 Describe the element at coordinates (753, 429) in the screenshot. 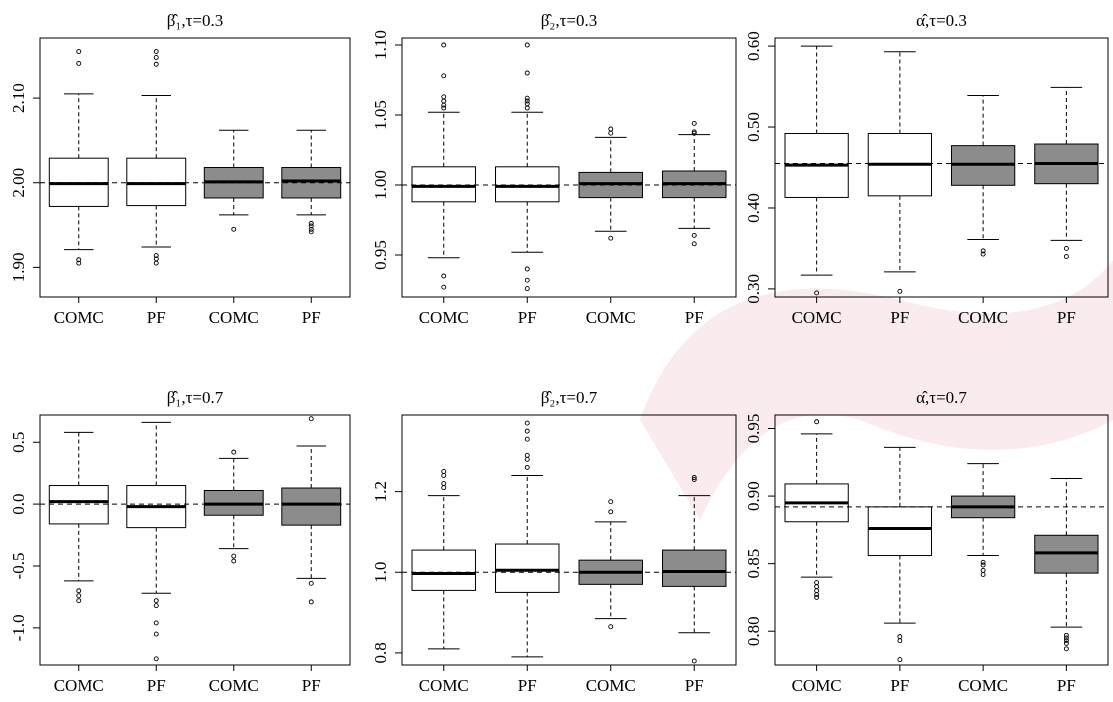

I see `y-tick-label: 0.95` at that location.